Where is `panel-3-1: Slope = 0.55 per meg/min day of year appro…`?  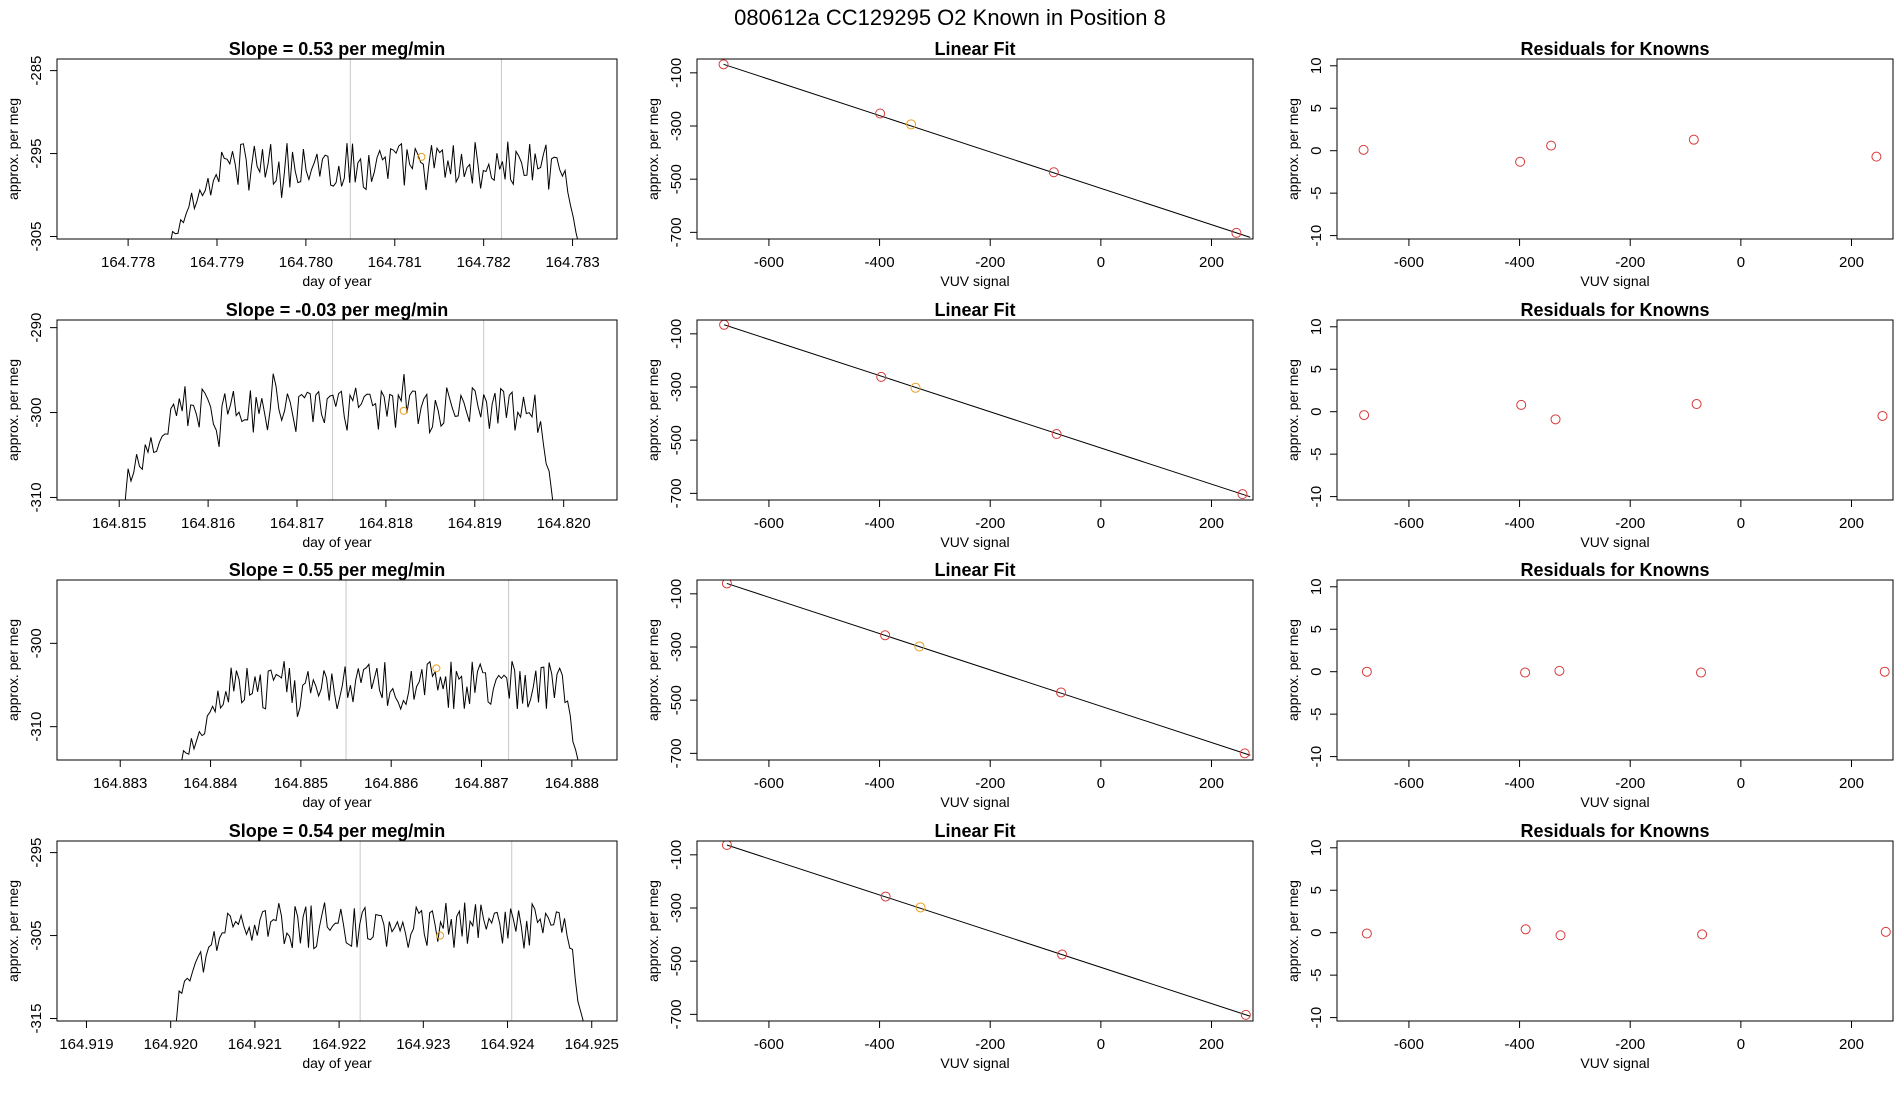 panel-3-1: Slope = 0.55 per meg/min day of year appro… is located at coordinates (311, 685).